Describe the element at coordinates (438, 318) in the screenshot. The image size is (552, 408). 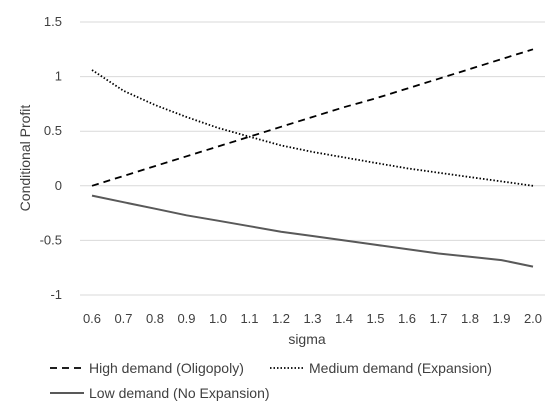
I see `x-tick-label: 1.7` at that location.